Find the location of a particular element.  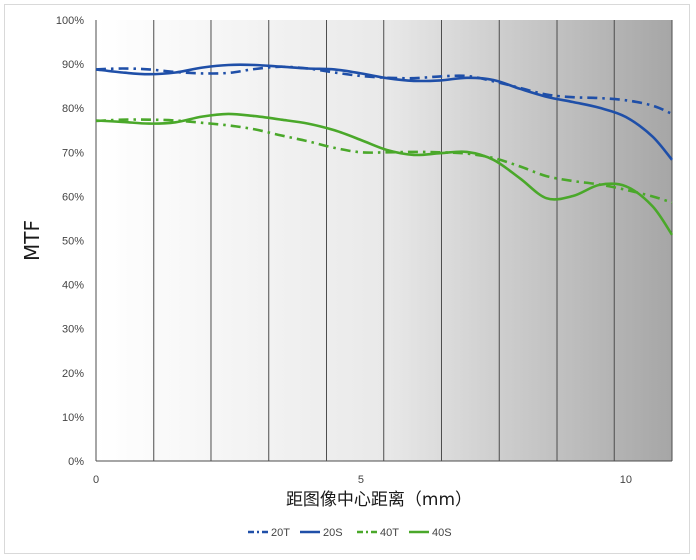

y-axis-title: MTF is located at coordinates (32, 240).